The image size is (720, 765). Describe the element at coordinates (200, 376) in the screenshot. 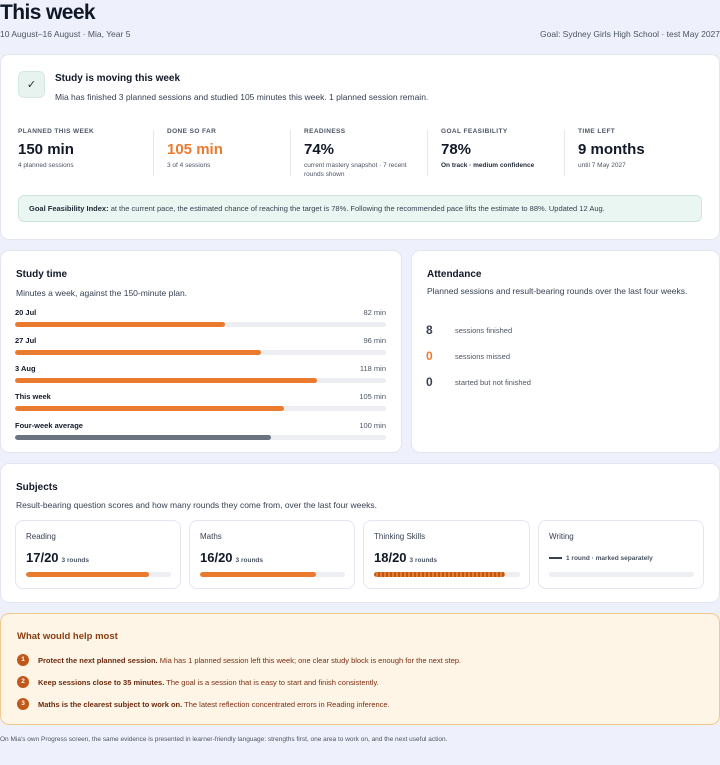

I see `study-week-row: 3 Aug 118 min` at that location.